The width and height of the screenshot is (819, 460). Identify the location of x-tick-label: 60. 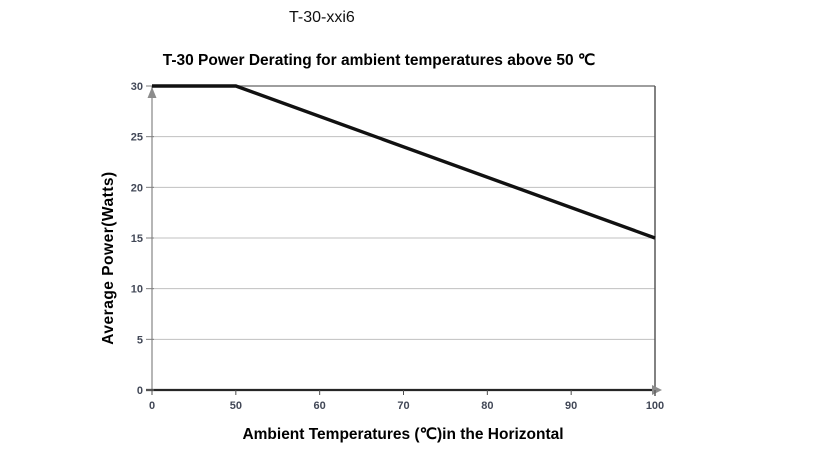
(320, 406).